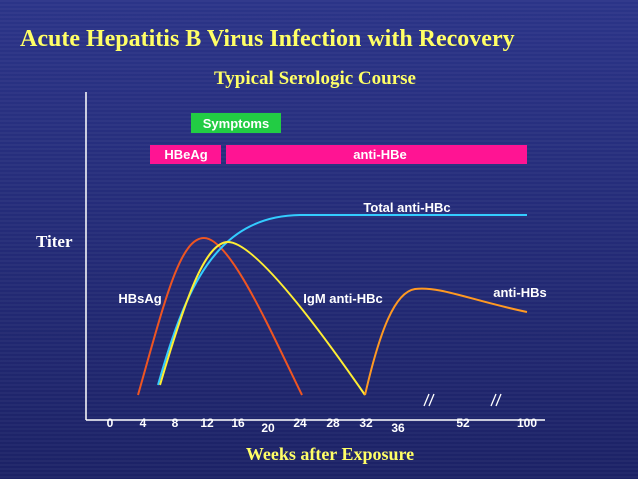 This screenshot has width=638, height=479. I want to click on total-anti-hbc-label: Total anti-HBc, so click(406, 207).